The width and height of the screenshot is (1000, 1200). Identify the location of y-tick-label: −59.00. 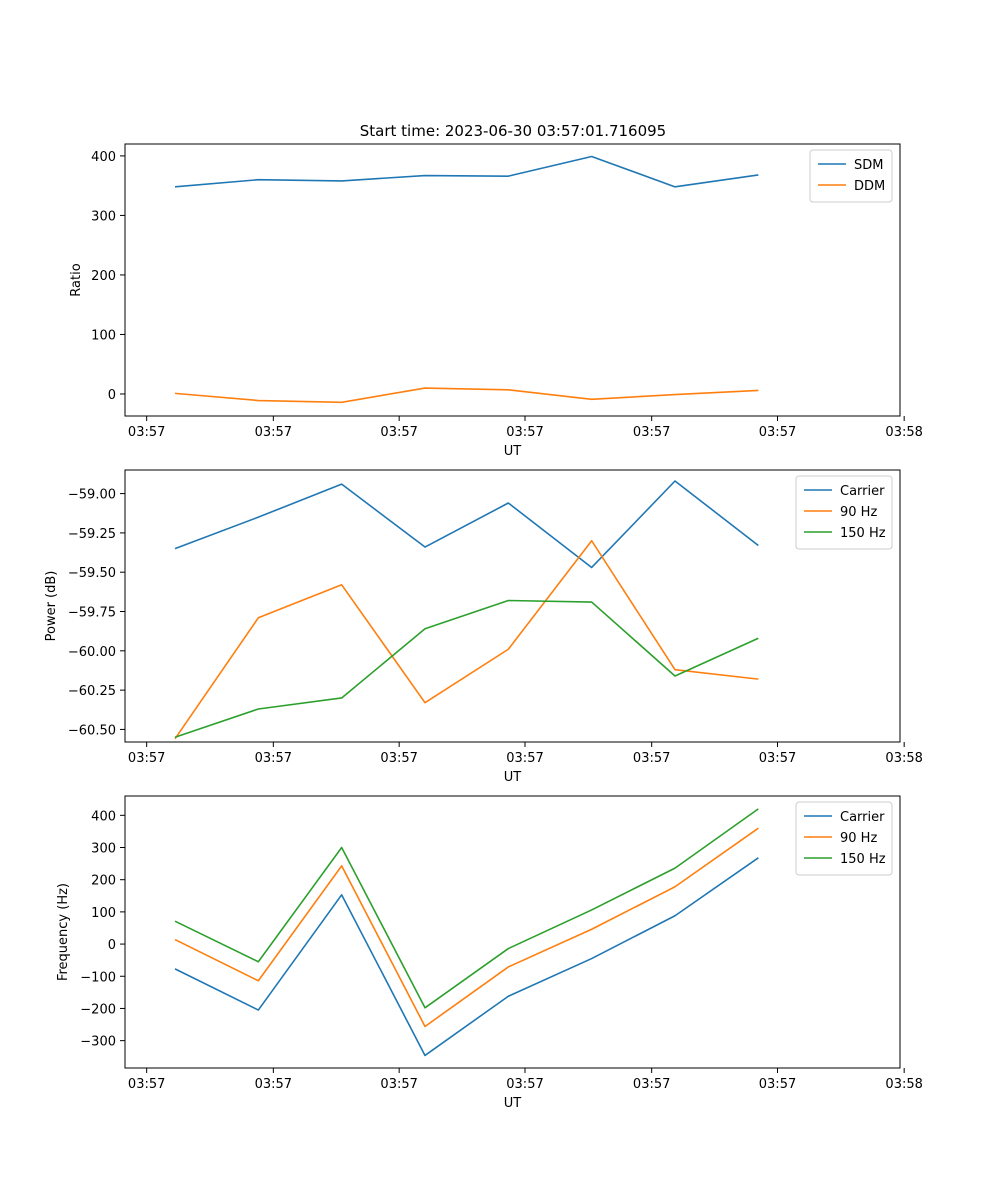
(92, 495).